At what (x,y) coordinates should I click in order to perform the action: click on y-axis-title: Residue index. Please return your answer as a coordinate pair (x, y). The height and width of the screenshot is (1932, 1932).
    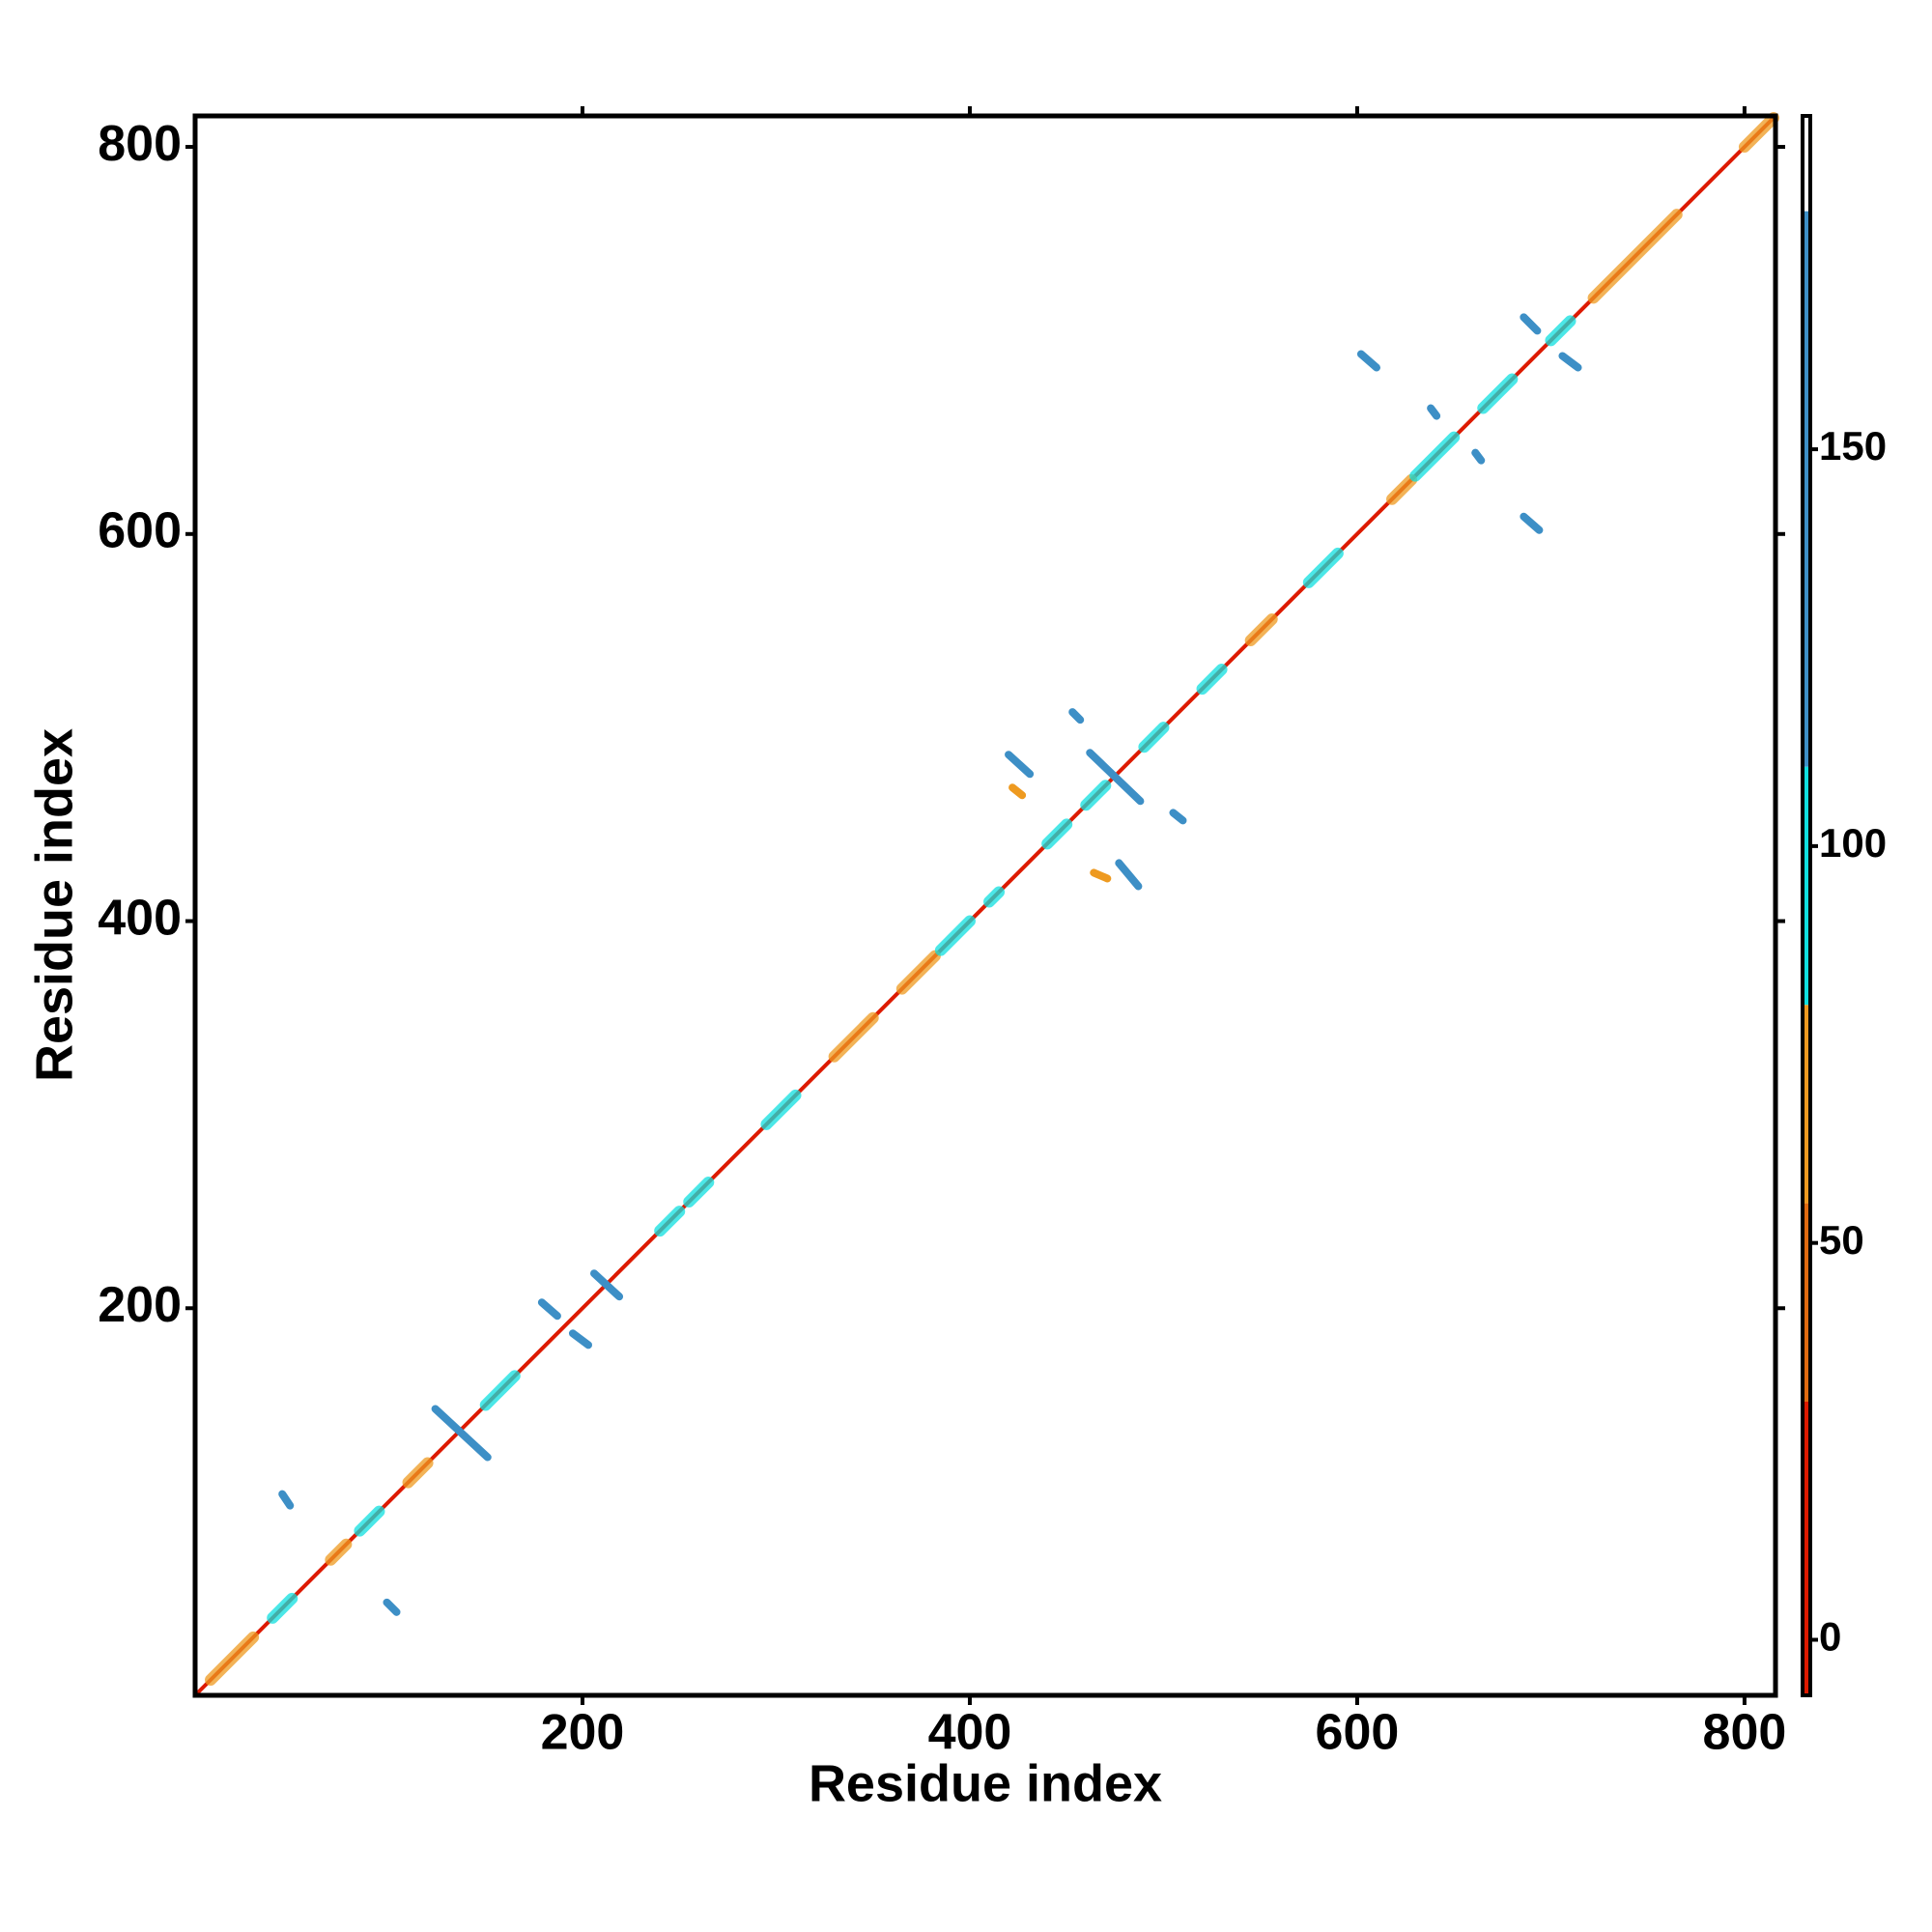
    Looking at the image, I should click on (54, 905).